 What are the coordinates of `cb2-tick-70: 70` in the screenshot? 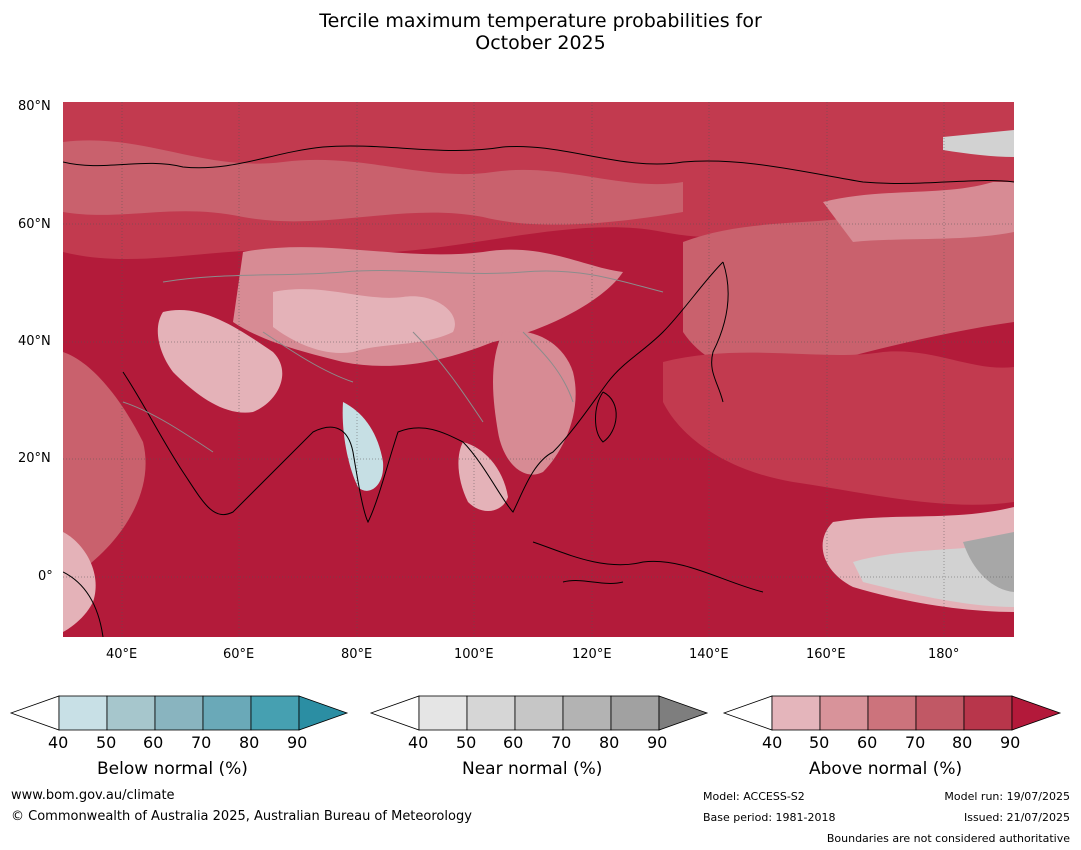 It's located at (915, 742).